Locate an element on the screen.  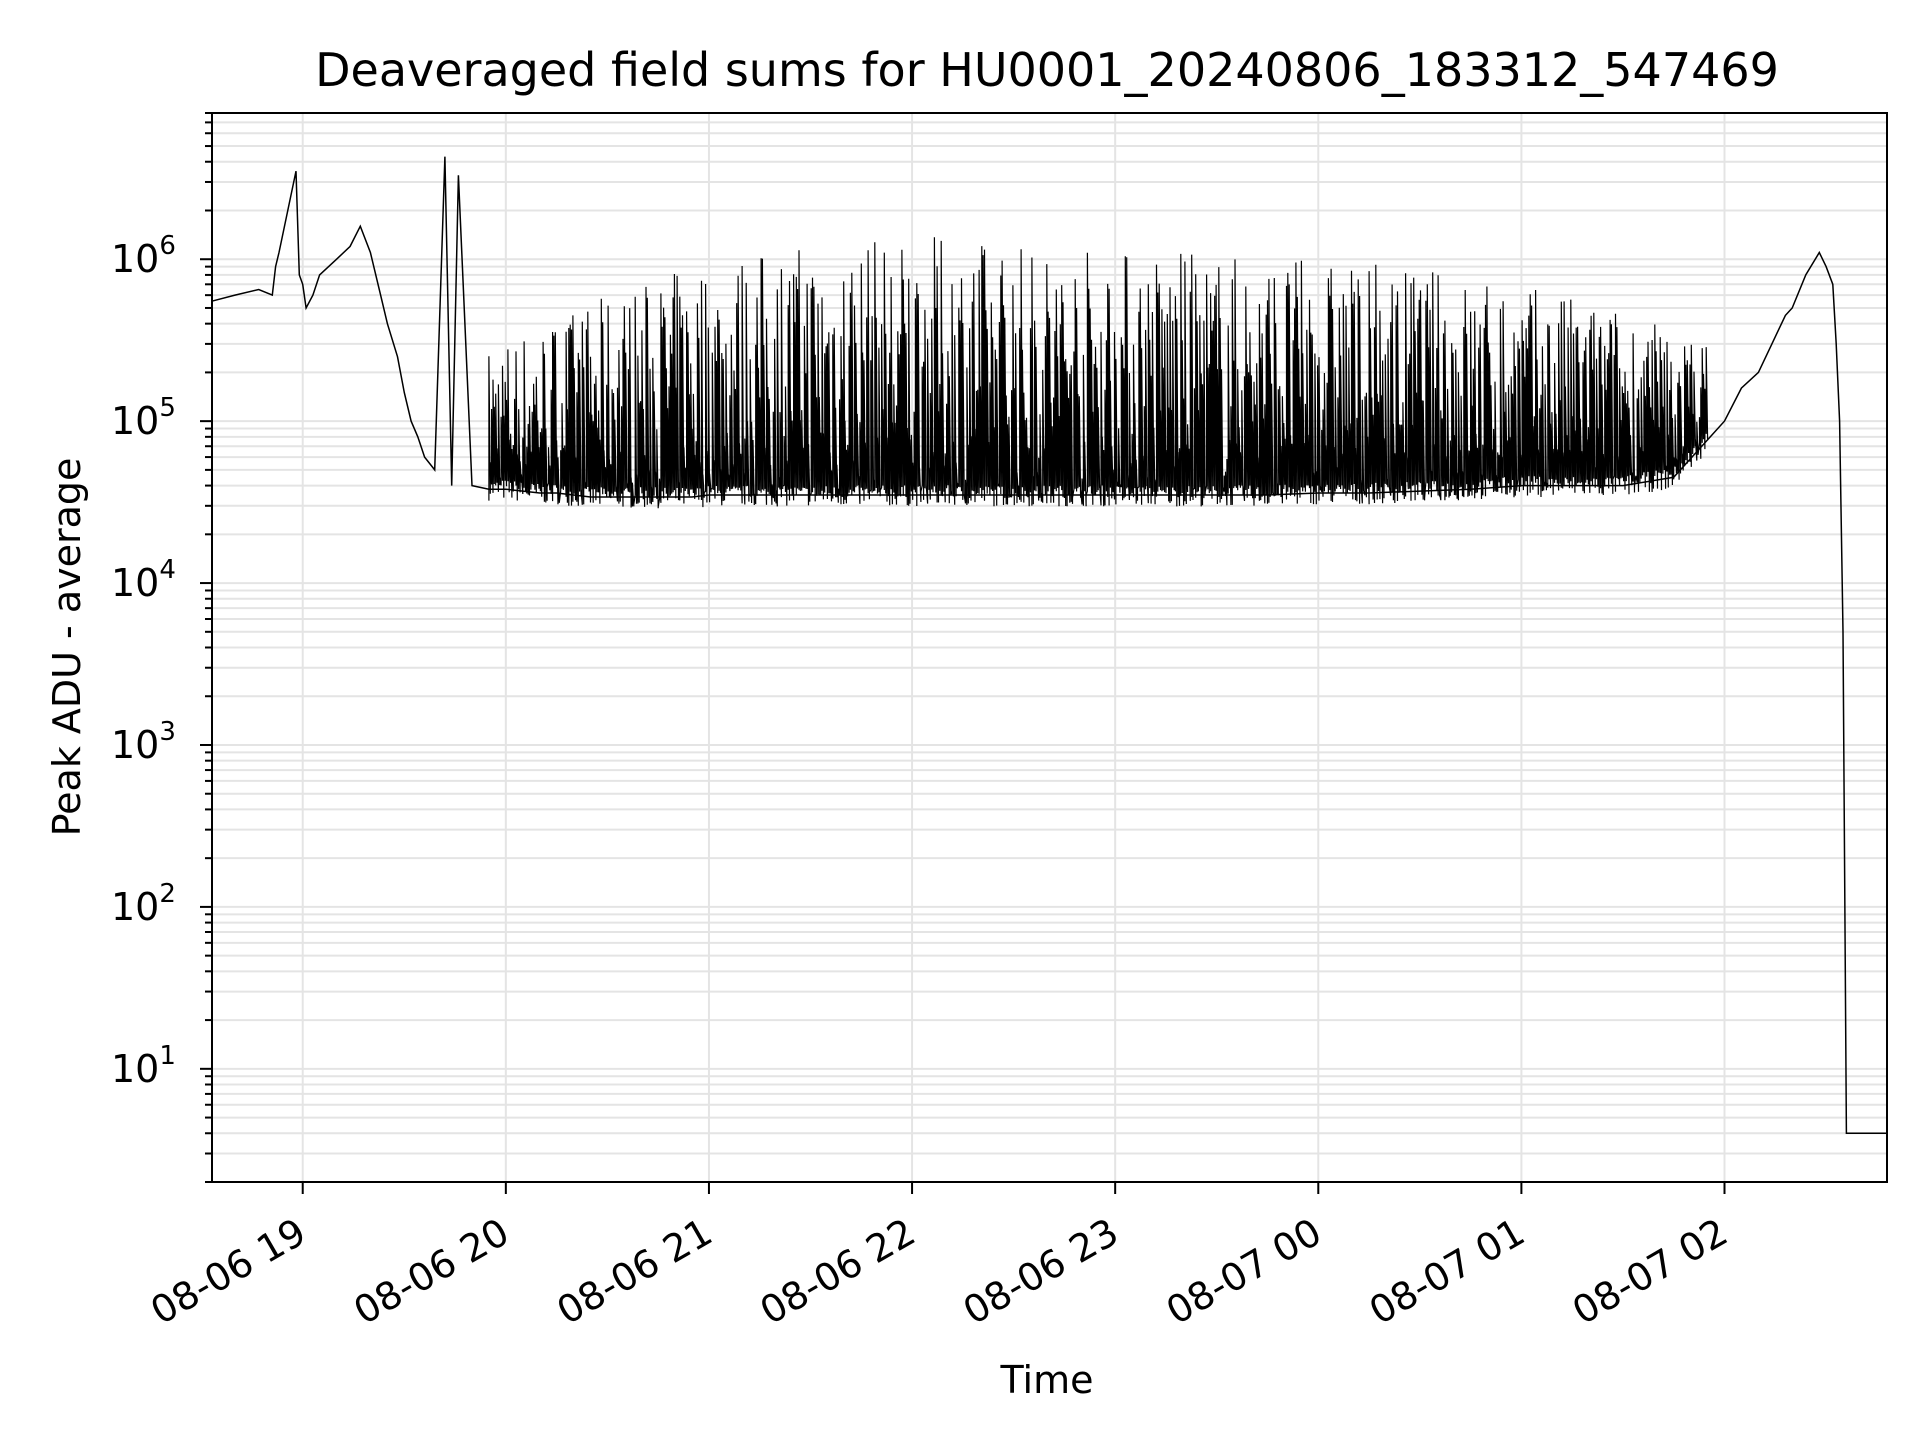
y-tick-label: 10⁵ is located at coordinates (143, 418).